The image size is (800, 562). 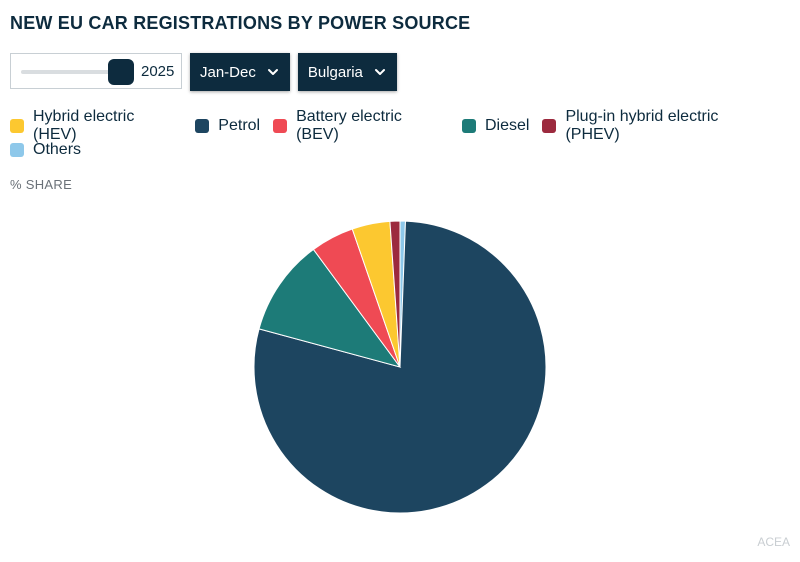 I want to click on year-slider-value: 2025, so click(x=158, y=71).